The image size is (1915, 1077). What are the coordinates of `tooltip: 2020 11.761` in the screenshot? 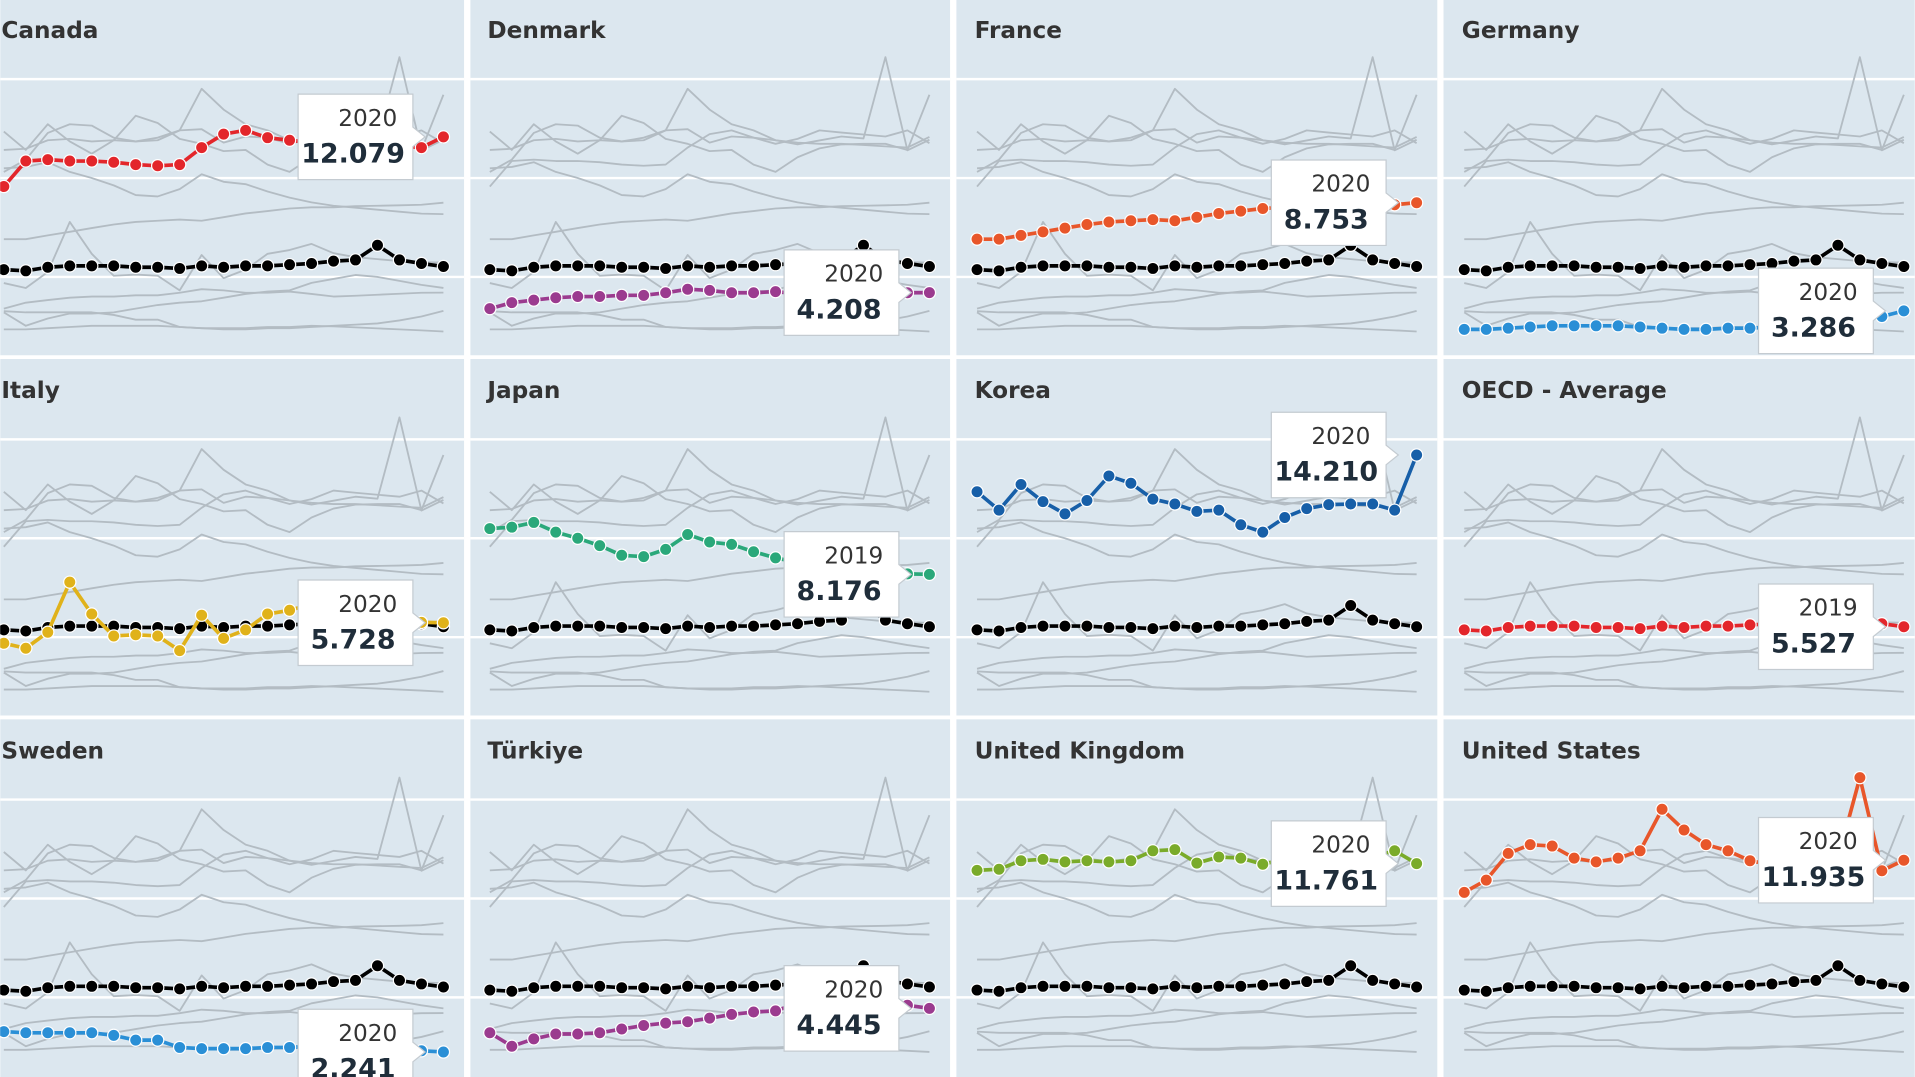 It's located at (1335, 863).